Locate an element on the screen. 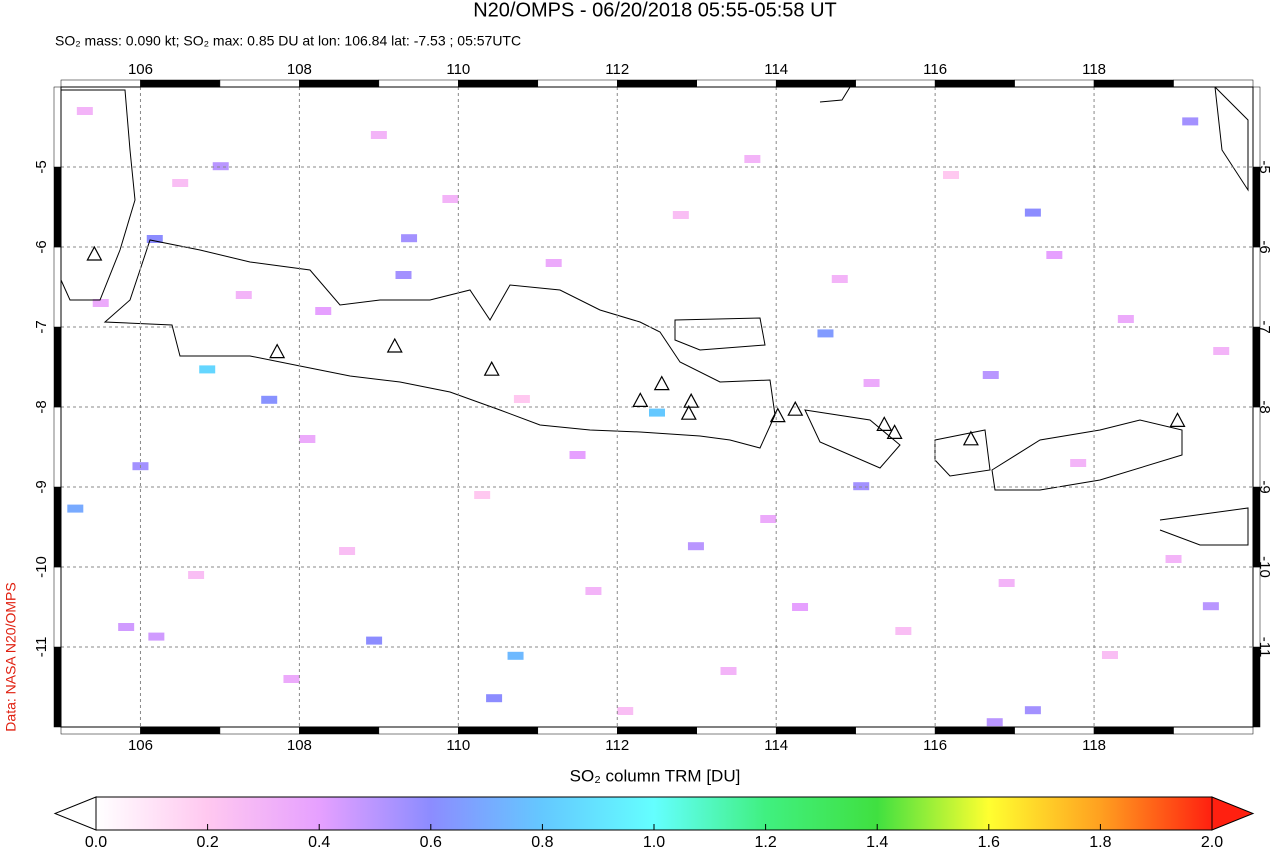 The image size is (1272, 858). x-tick-label: 114 is located at coordinates (776, 745).